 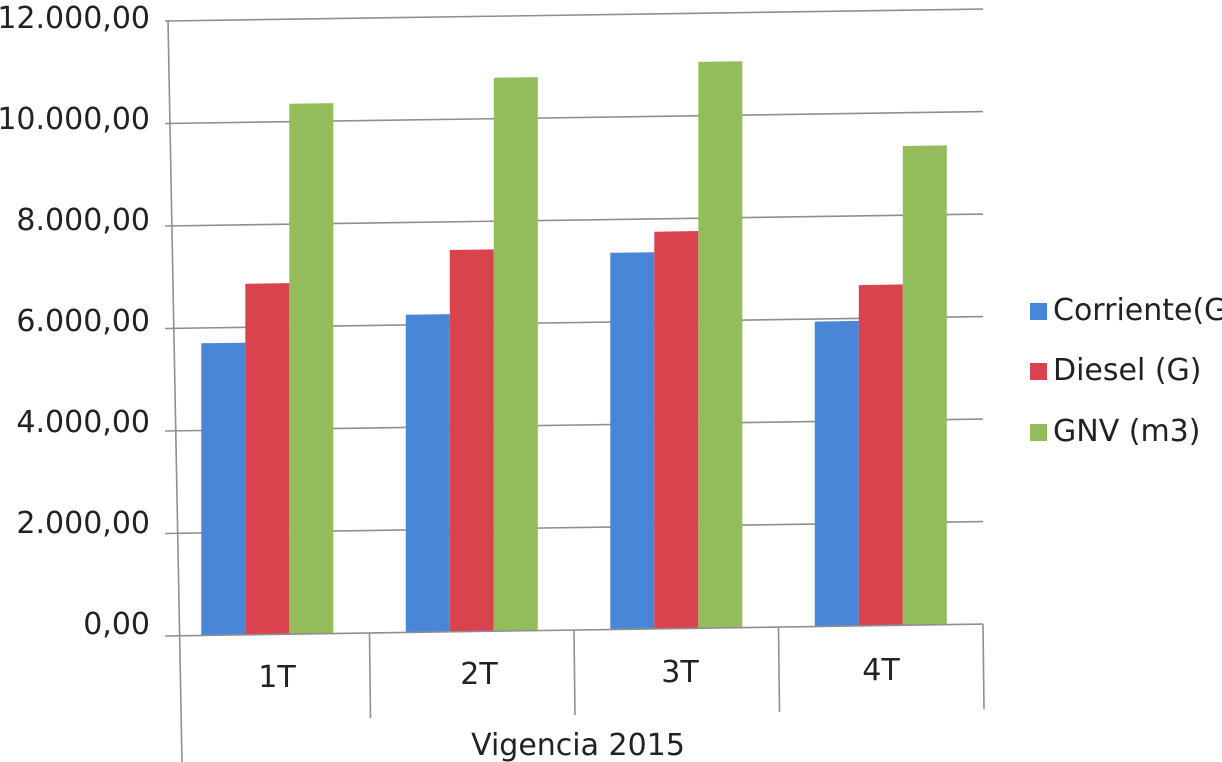 What do you see at coordinates (578, 745) in the screenshot?
I see `x-axis-group-label: Vigencia 2015` at bounding box center [578, 745].